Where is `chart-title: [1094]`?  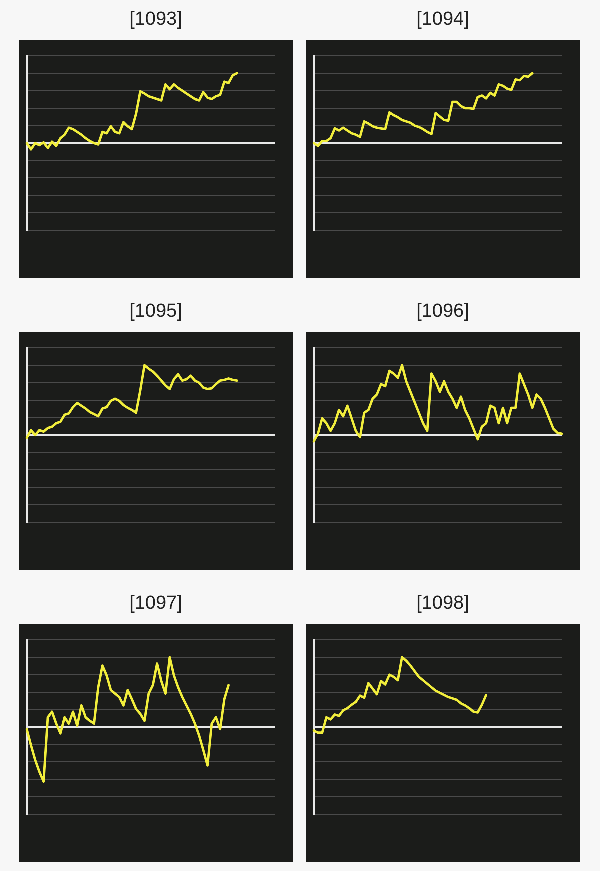 chart-title: [1094] is located at coordinates (443, 20).